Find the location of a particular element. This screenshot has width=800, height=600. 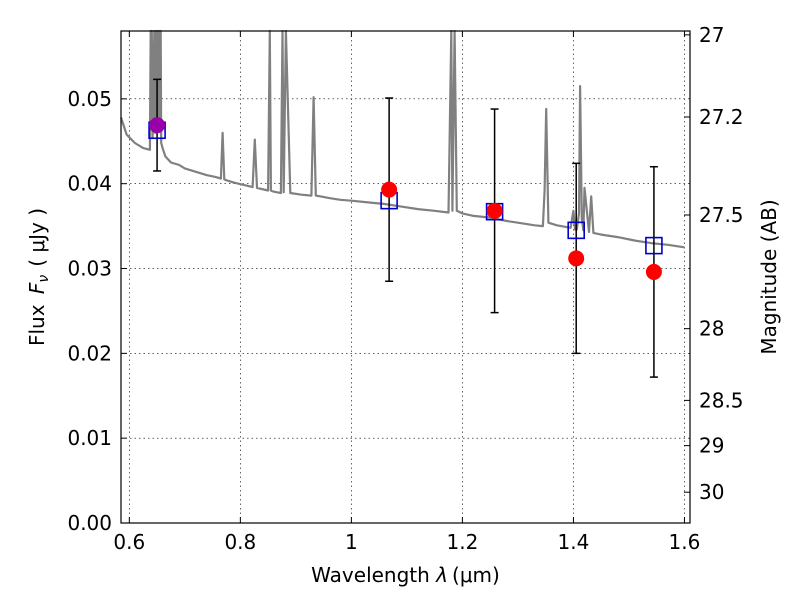

y-tick-label: 0.05 is located at coordinates (89, 99).